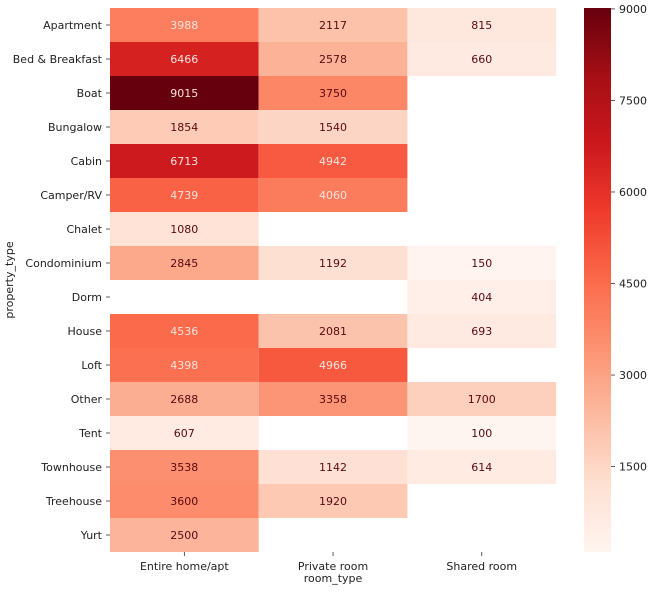  I want to click on cell-value-label: 2845, so click(184, 263).